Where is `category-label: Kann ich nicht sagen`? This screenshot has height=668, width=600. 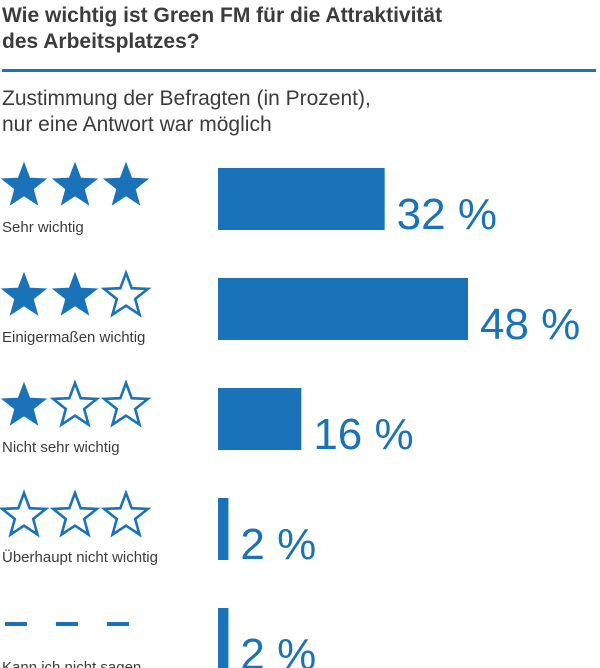
category-label: Kann ich nicht sagen is located at coordinates (71, 663).